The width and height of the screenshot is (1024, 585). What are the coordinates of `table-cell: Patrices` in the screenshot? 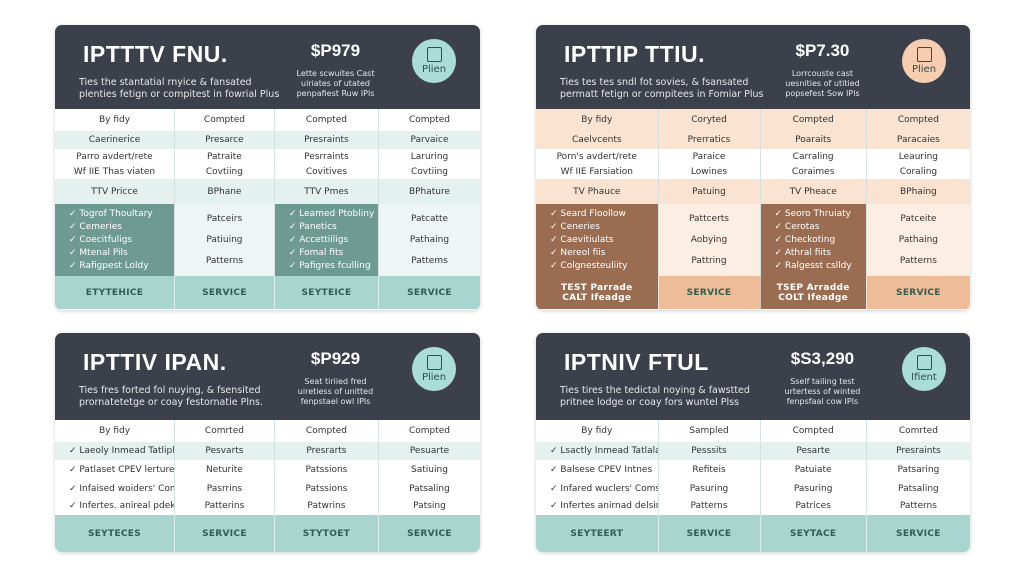 It's located at (812, 506).